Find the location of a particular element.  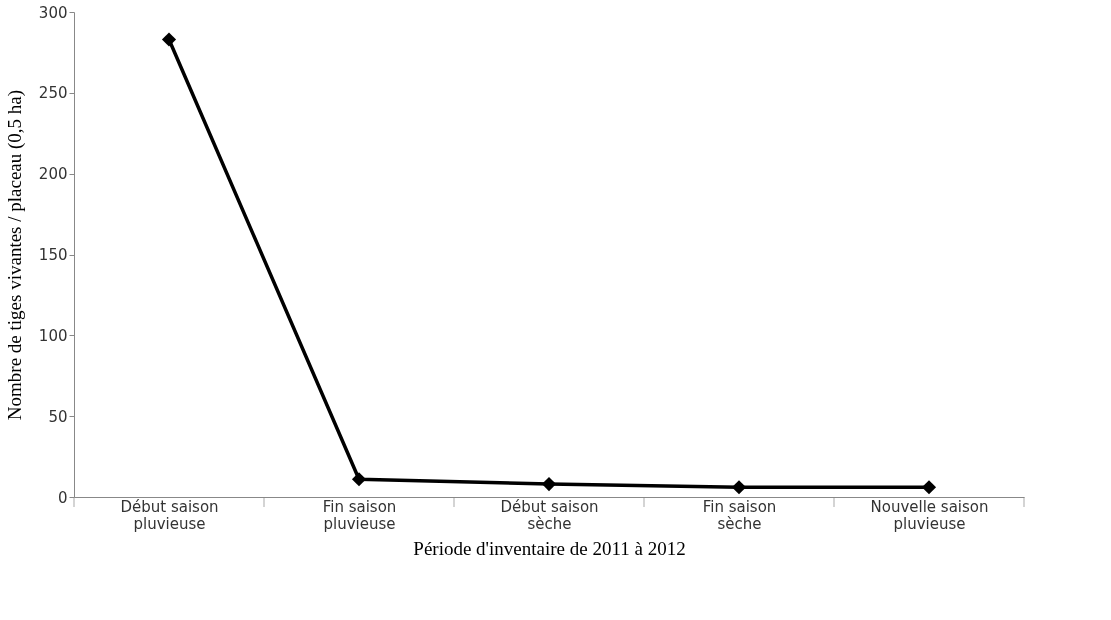

x-tick-label: Fin saison sèche is located at coordinates (739, 515).